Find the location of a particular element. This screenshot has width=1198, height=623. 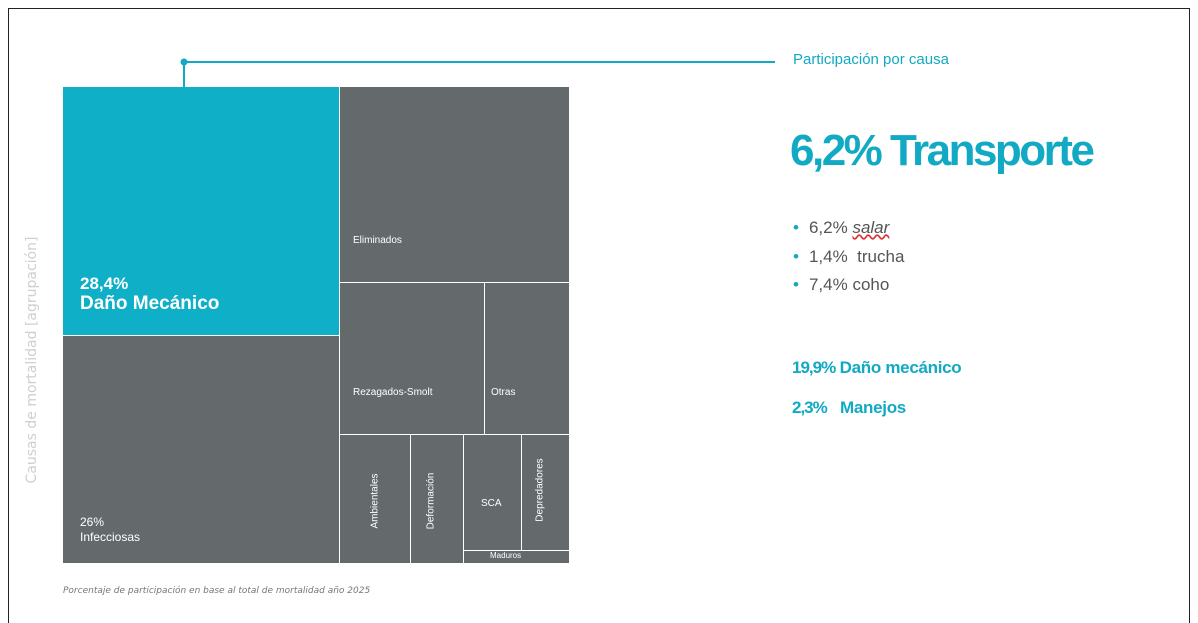

tile: Maduros is located at coordinates (516, 557).